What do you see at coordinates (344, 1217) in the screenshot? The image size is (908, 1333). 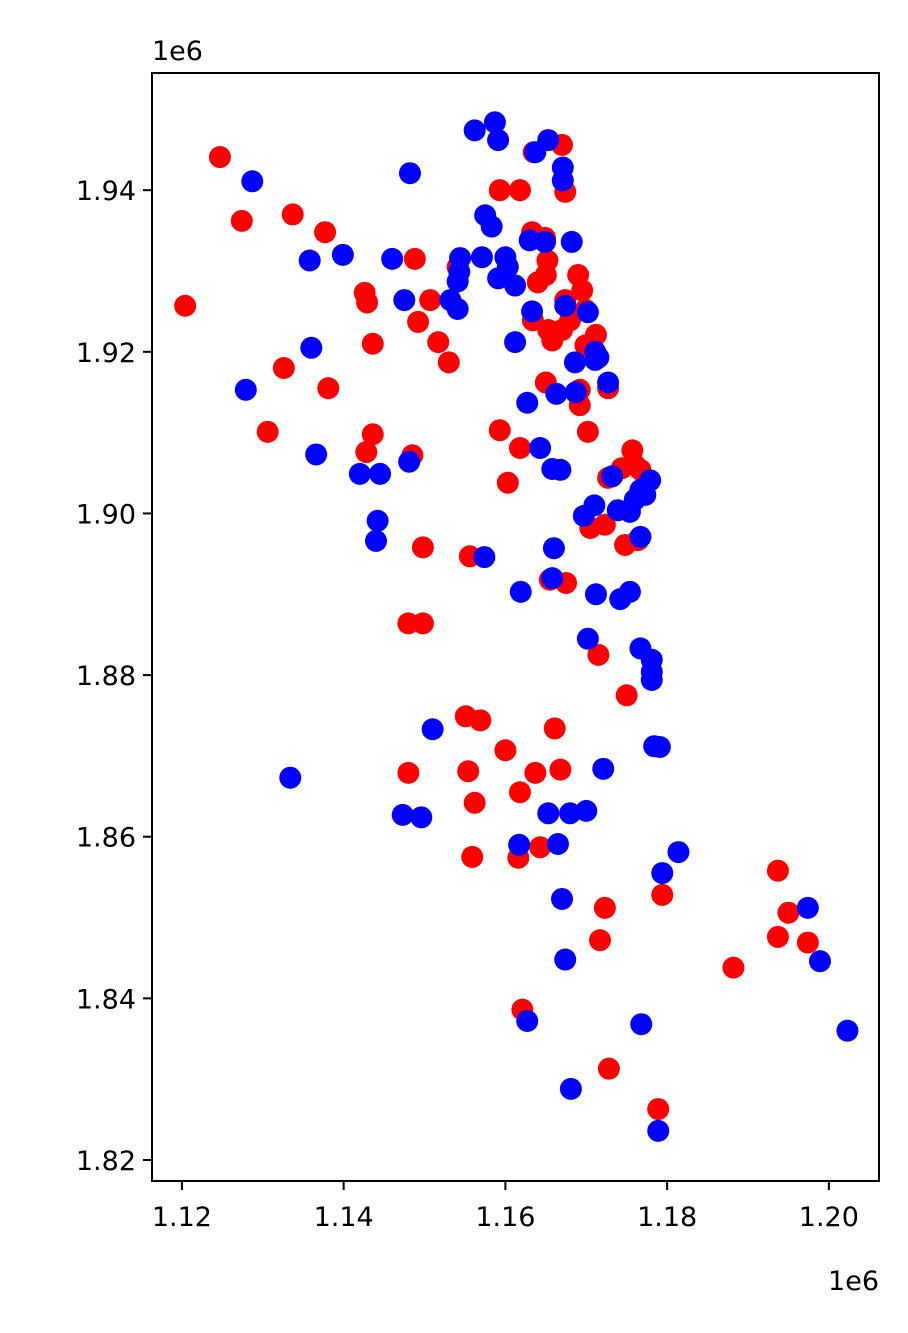 I see `x-tick-label: 1.14` at bounding box center [344, 1217].